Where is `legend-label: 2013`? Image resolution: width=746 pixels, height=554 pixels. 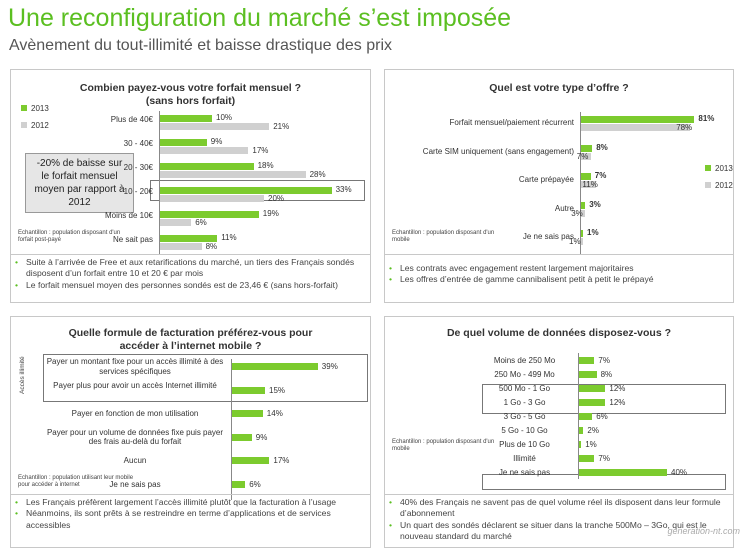 legend-label: 2013 is located at coordinates (724, 168).